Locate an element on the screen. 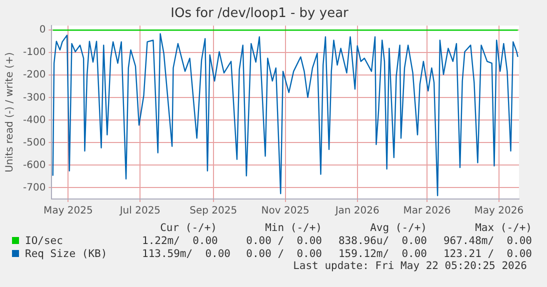 Image resolution: width=547 pixels, height=287 pixels. y-tick-label: 0 is located at coordinates (42, 30).